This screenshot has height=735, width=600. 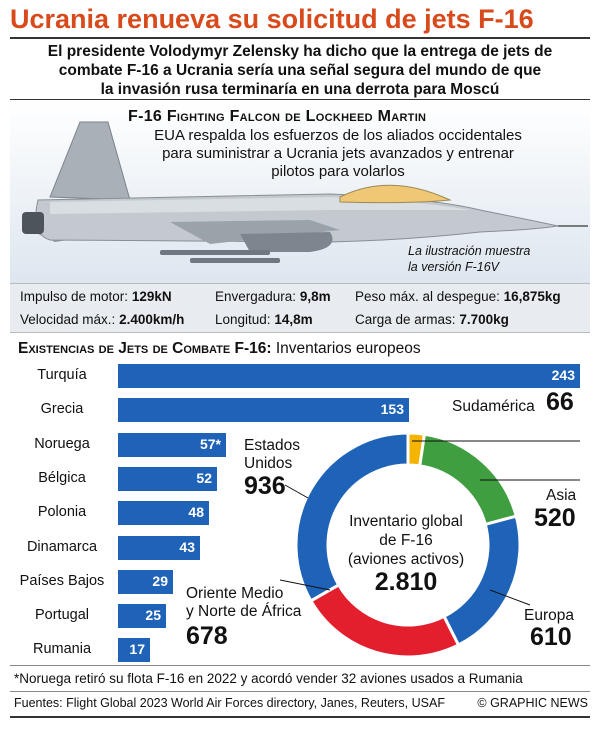 I want to click on region-value-label: 520, so click(x=555, y=518).